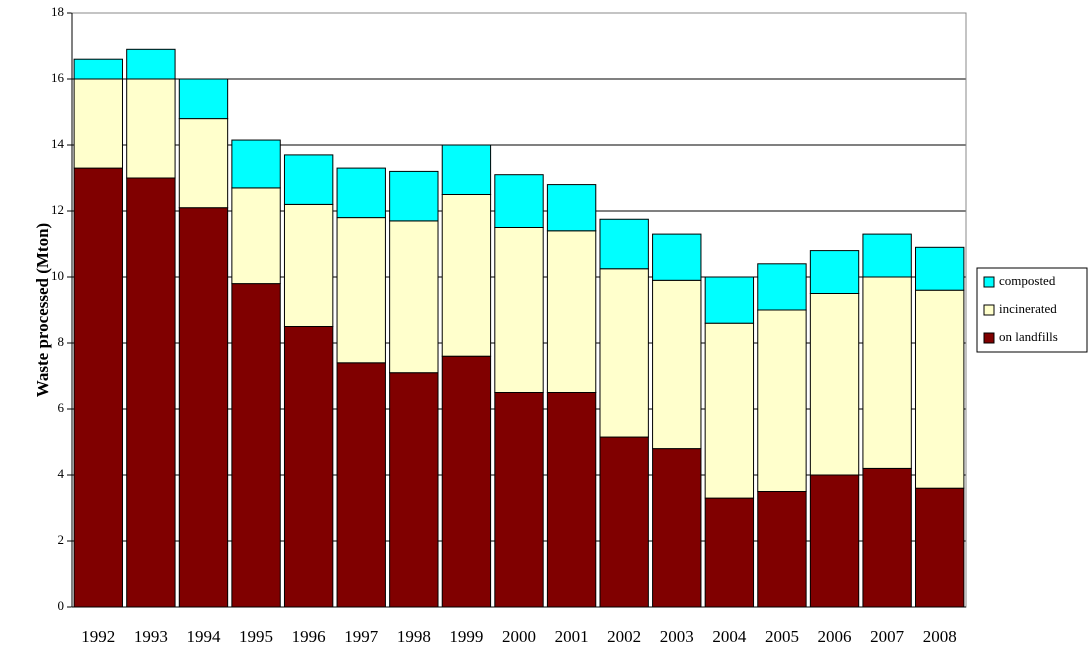  Describe the element at coordinates (1028, 336) in the screenshot. I see `legend-label: on landfills` at that location.